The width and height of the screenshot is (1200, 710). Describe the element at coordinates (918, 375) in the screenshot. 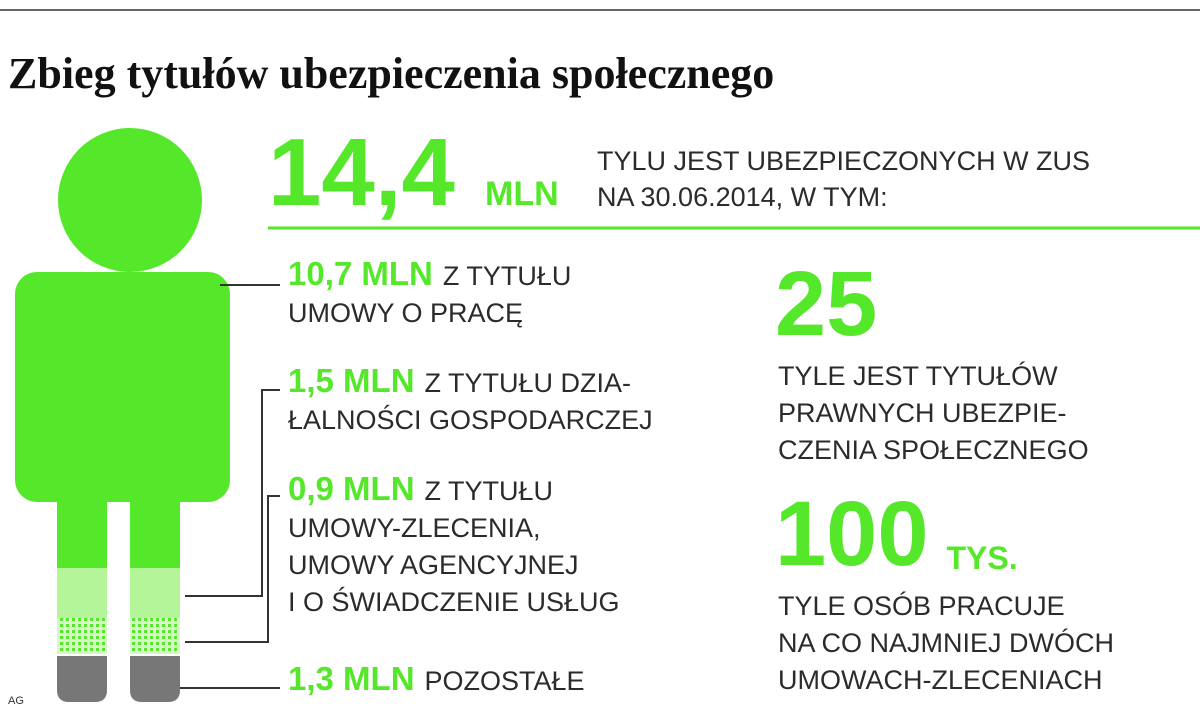

I see `fact-text: TYLE JEST TYTUŁÓW` at that location.